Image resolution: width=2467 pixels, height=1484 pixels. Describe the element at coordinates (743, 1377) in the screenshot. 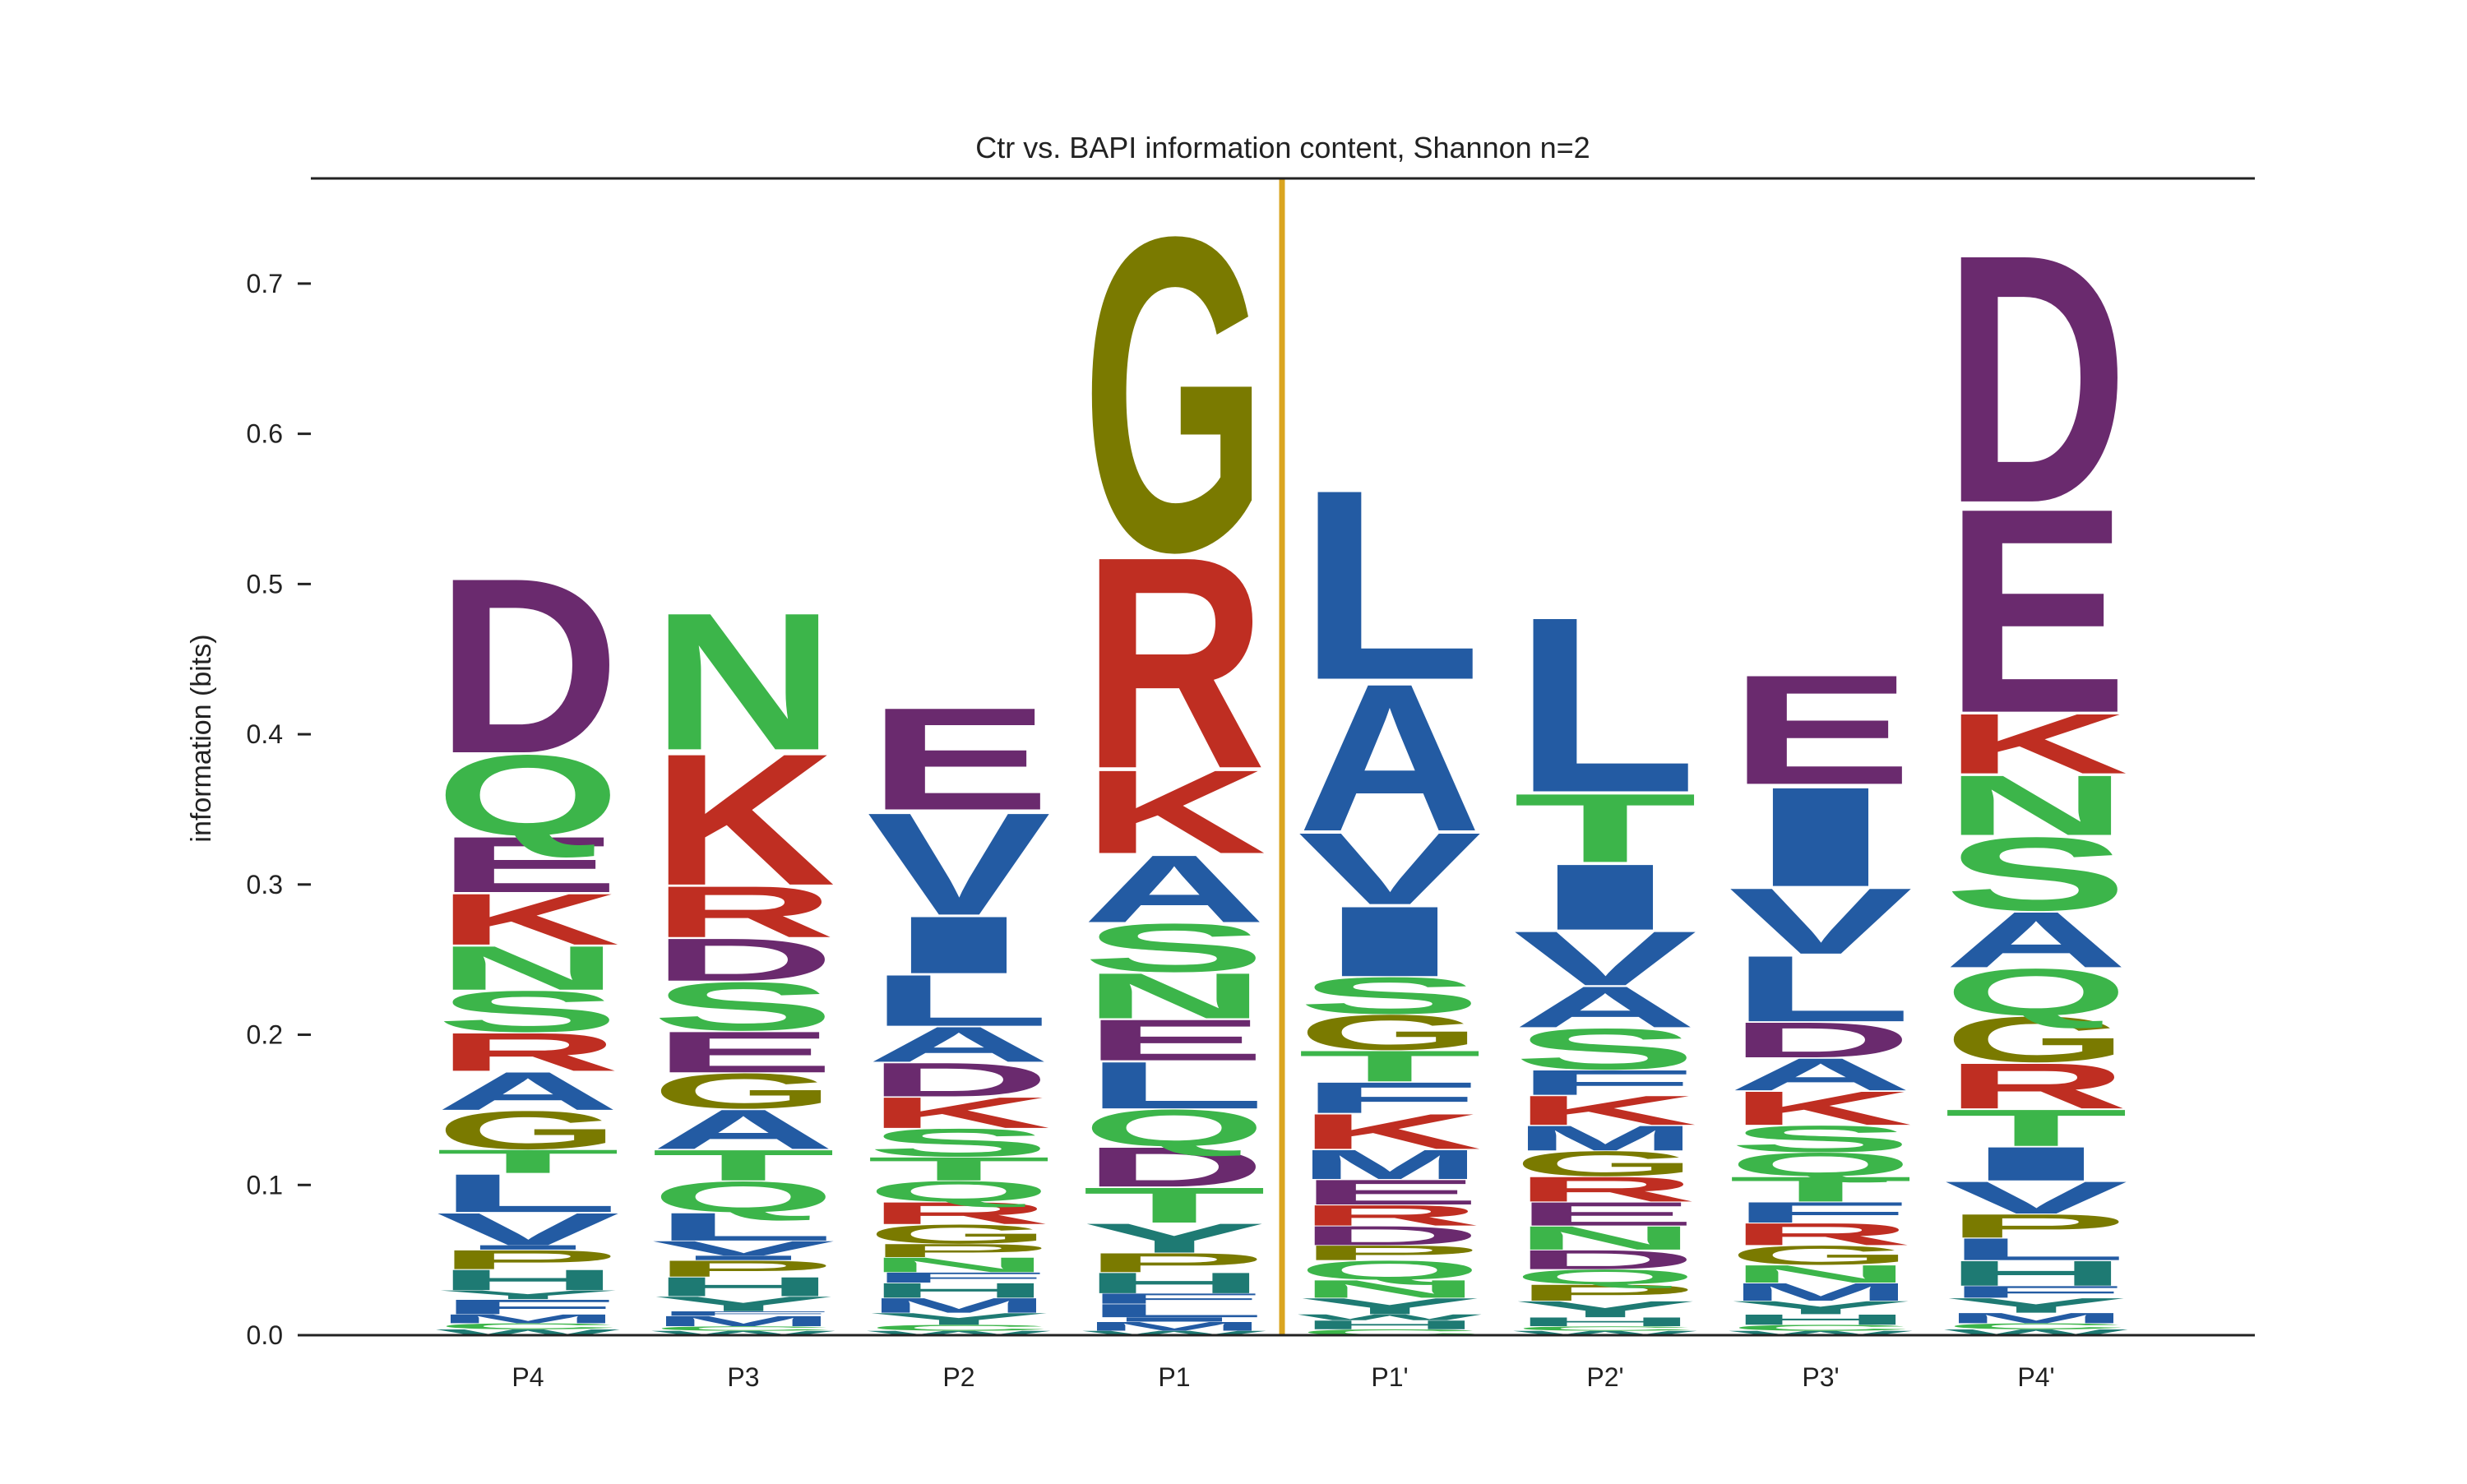

I see `x-tick-label: P3` at that location.